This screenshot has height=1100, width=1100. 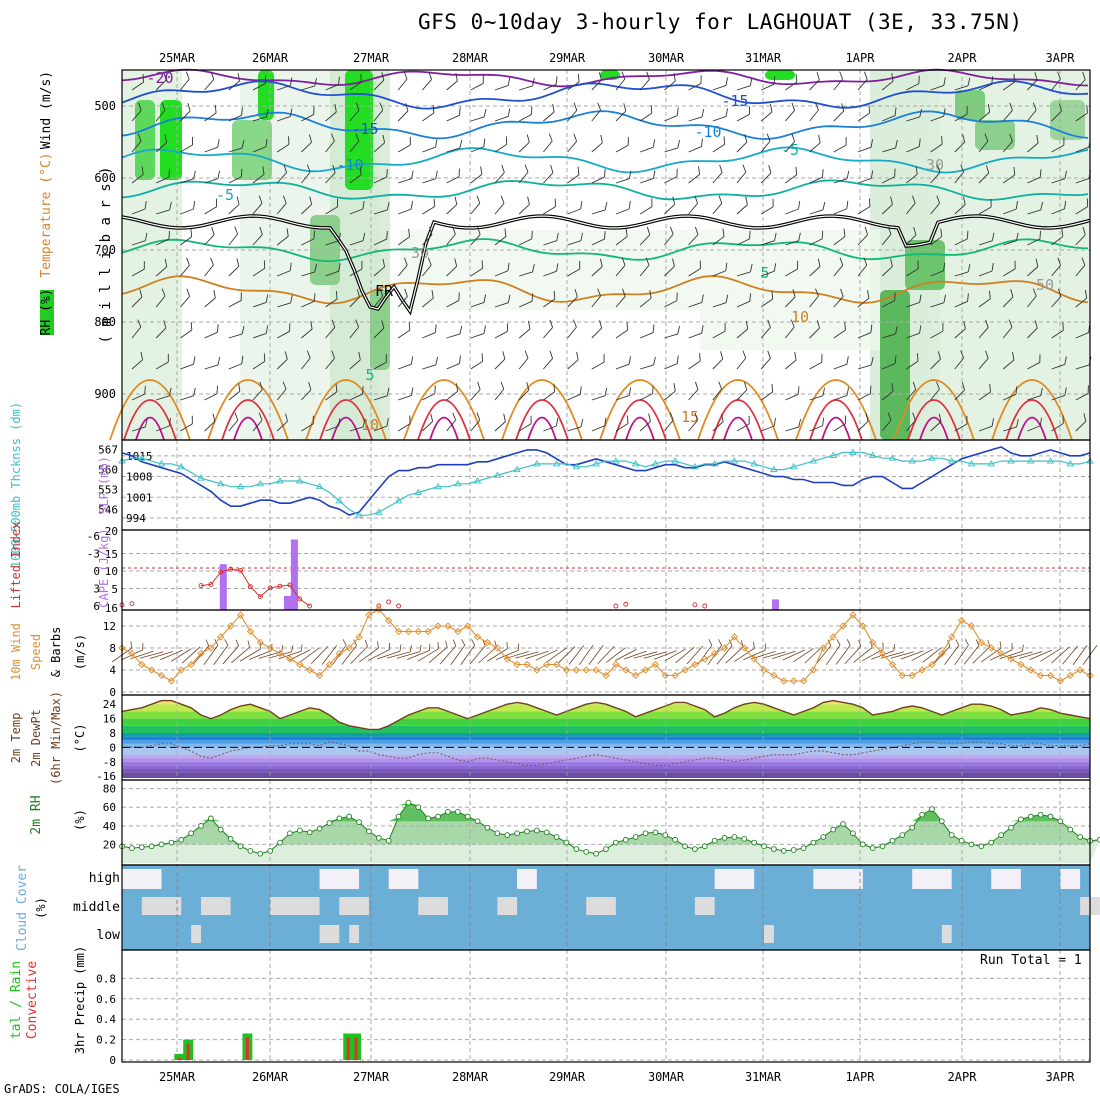 I want to click on contour-label: -15, so click(x=364, y=129).